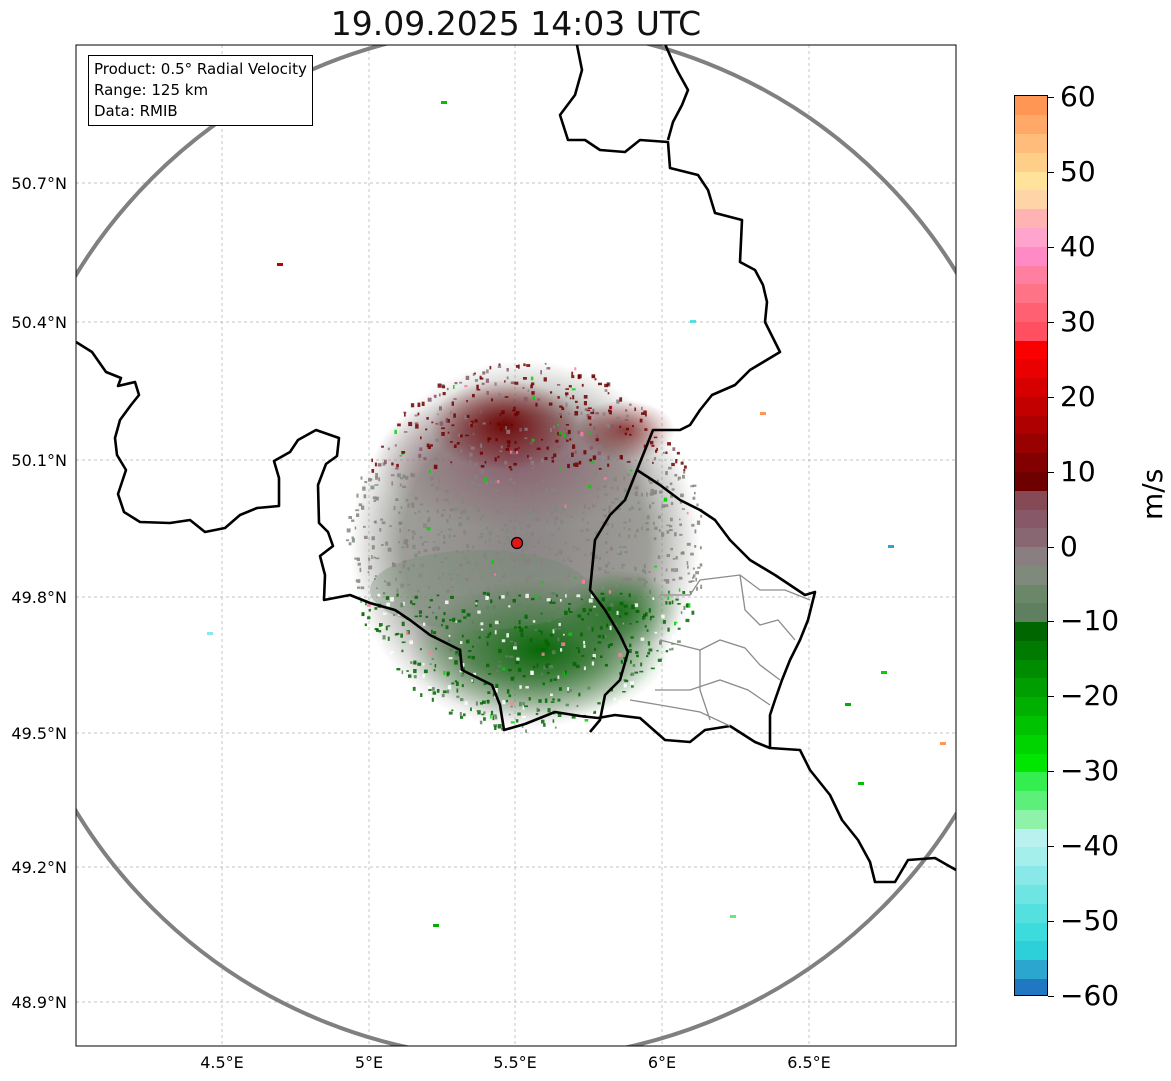 The width and height of the screenshot is (1171, 1081). Describe the element at coordinates (809, 1062) in the screenshot. I see `lon-tick-label: 6.5°E` at that location.